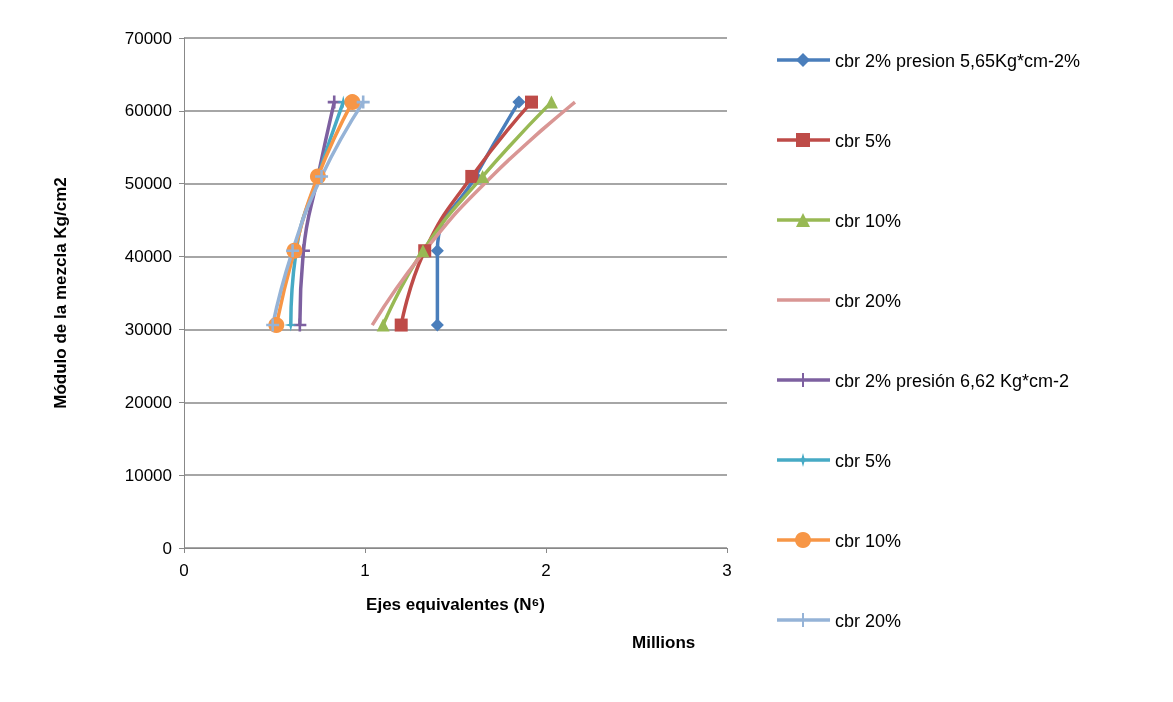  I want to click on text: Millions, so click(664, 642).